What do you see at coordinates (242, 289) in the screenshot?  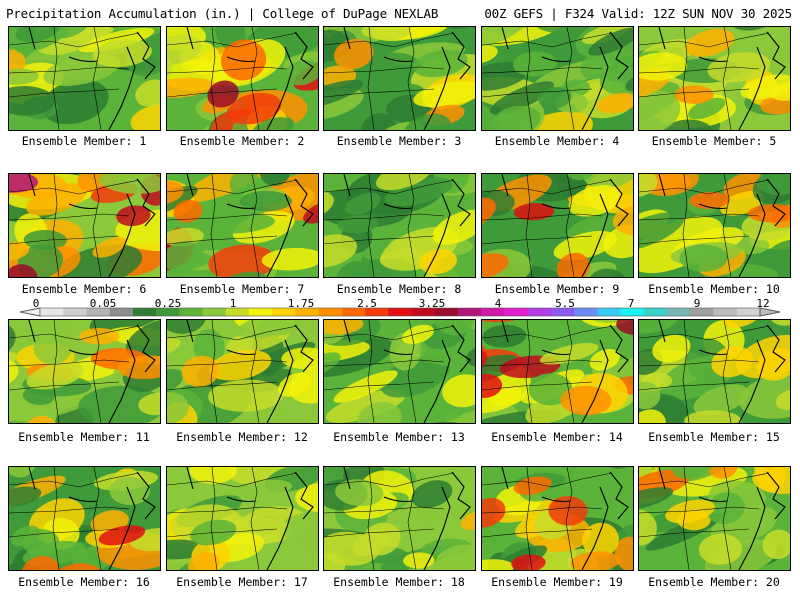 I see `ensemble-member-label: Ensemble Member: 7` at bounding box center [242, 289].